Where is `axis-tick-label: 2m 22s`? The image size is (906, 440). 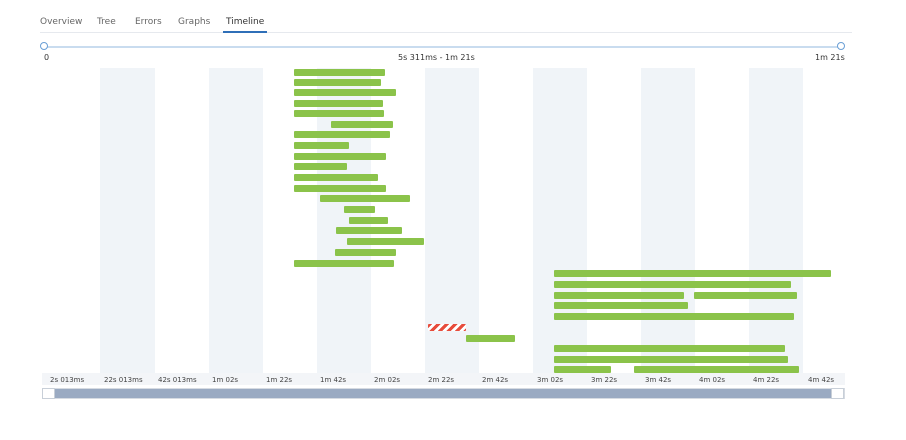 axis-tick-label: 2m 22s is located at coordinates (441, 380).